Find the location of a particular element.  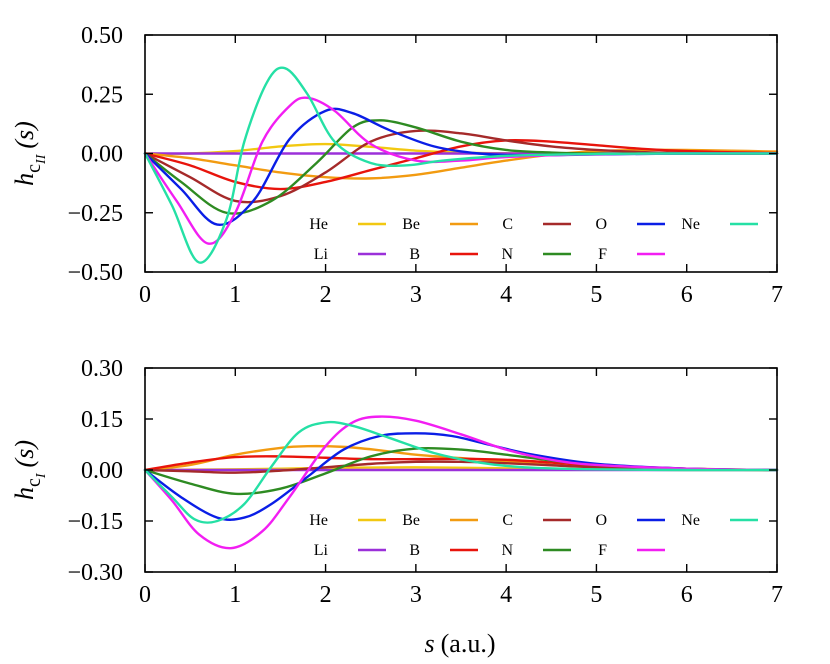

y-tick-label: −0.50 is located at coordinates (95, 273).